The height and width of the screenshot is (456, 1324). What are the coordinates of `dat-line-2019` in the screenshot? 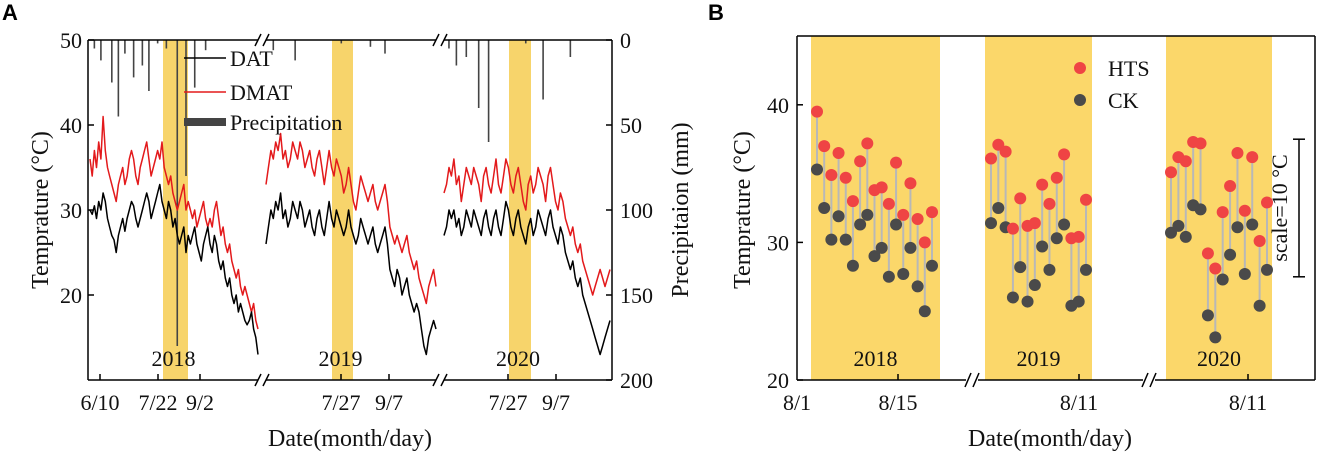 It's located at (351, 274).